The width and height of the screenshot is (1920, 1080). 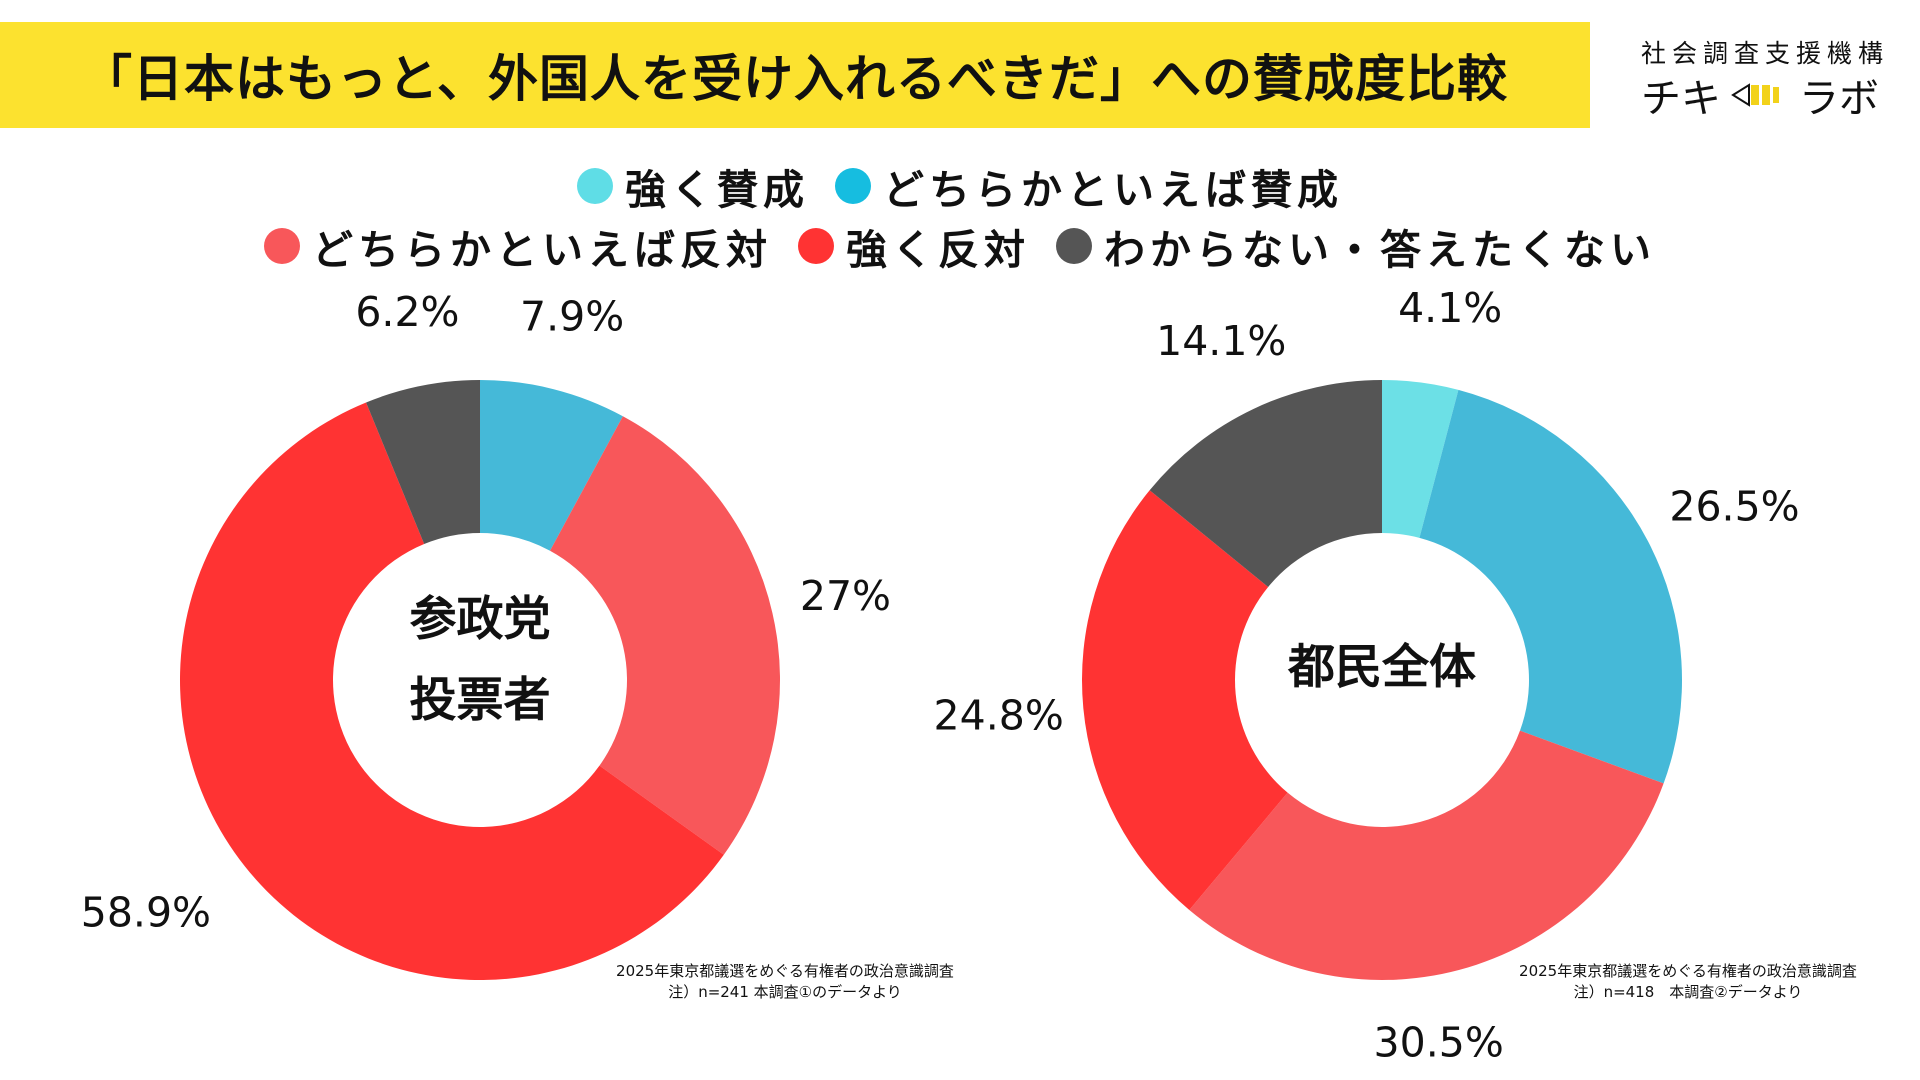 What do you see at coordinates (572, 316) in the screenshot?
I see `data-label: 7.9%` at bounding box center [572, 316].